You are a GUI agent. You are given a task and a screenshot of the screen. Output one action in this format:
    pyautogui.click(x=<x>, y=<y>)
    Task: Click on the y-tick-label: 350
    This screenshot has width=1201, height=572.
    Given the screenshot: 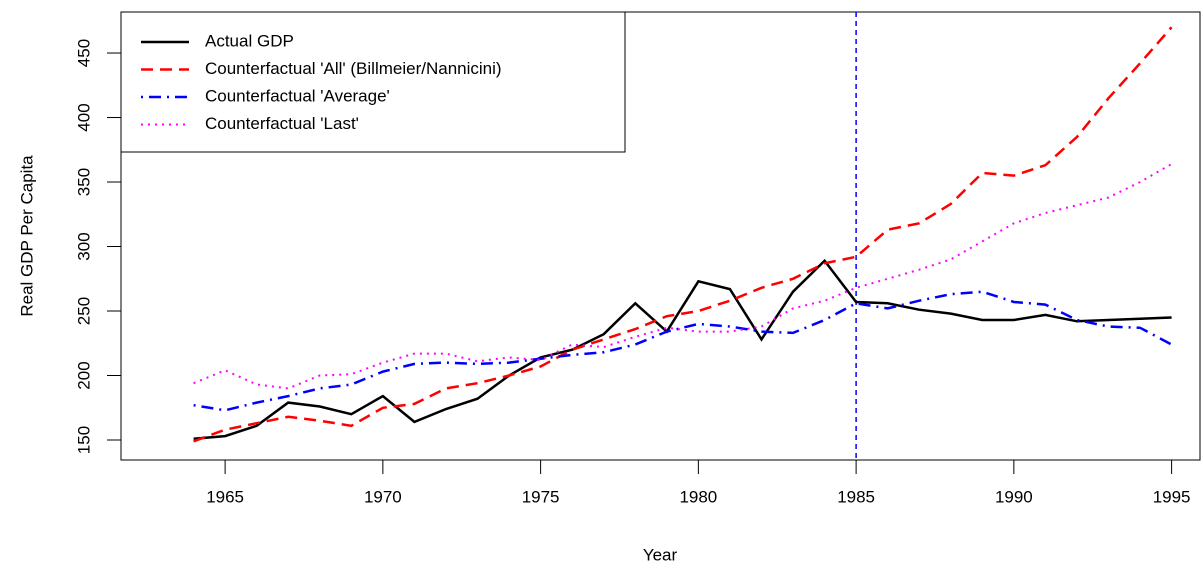 What is the action you would take?
    pyautogui.click(x=83, y=182)
    